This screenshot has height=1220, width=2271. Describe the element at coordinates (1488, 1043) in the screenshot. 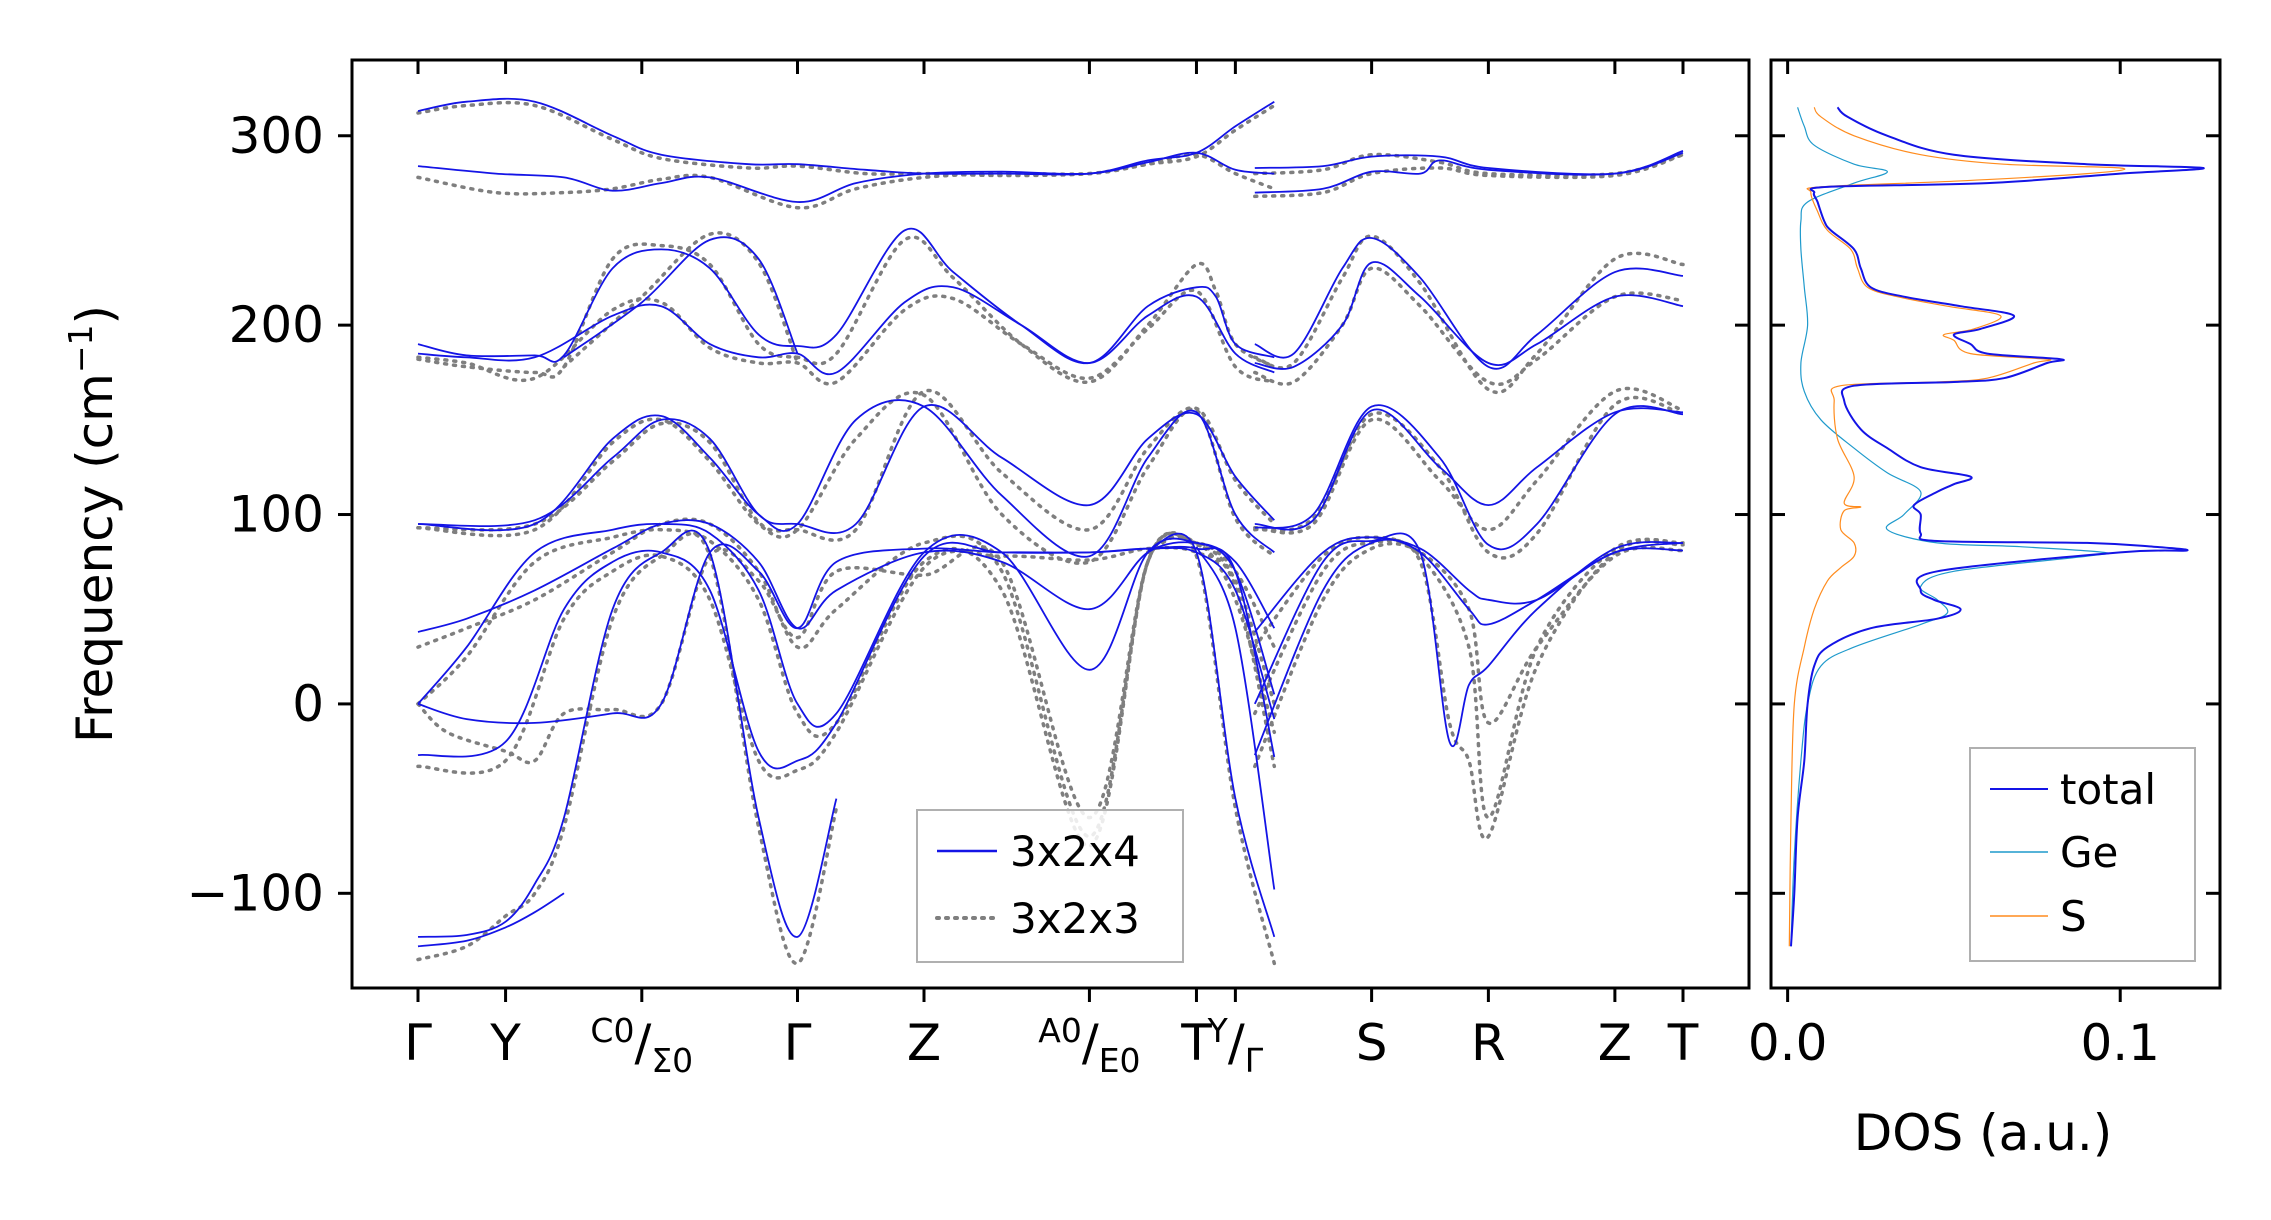

I see `band-xtick-label-9: R` at that location.